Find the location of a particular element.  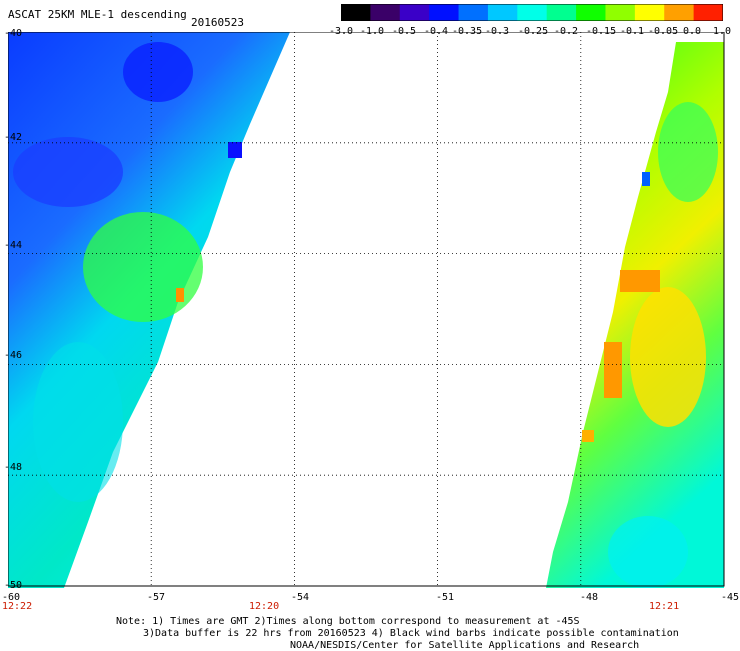

lon-tick-label: -60 is located at coordinates (11, 597).